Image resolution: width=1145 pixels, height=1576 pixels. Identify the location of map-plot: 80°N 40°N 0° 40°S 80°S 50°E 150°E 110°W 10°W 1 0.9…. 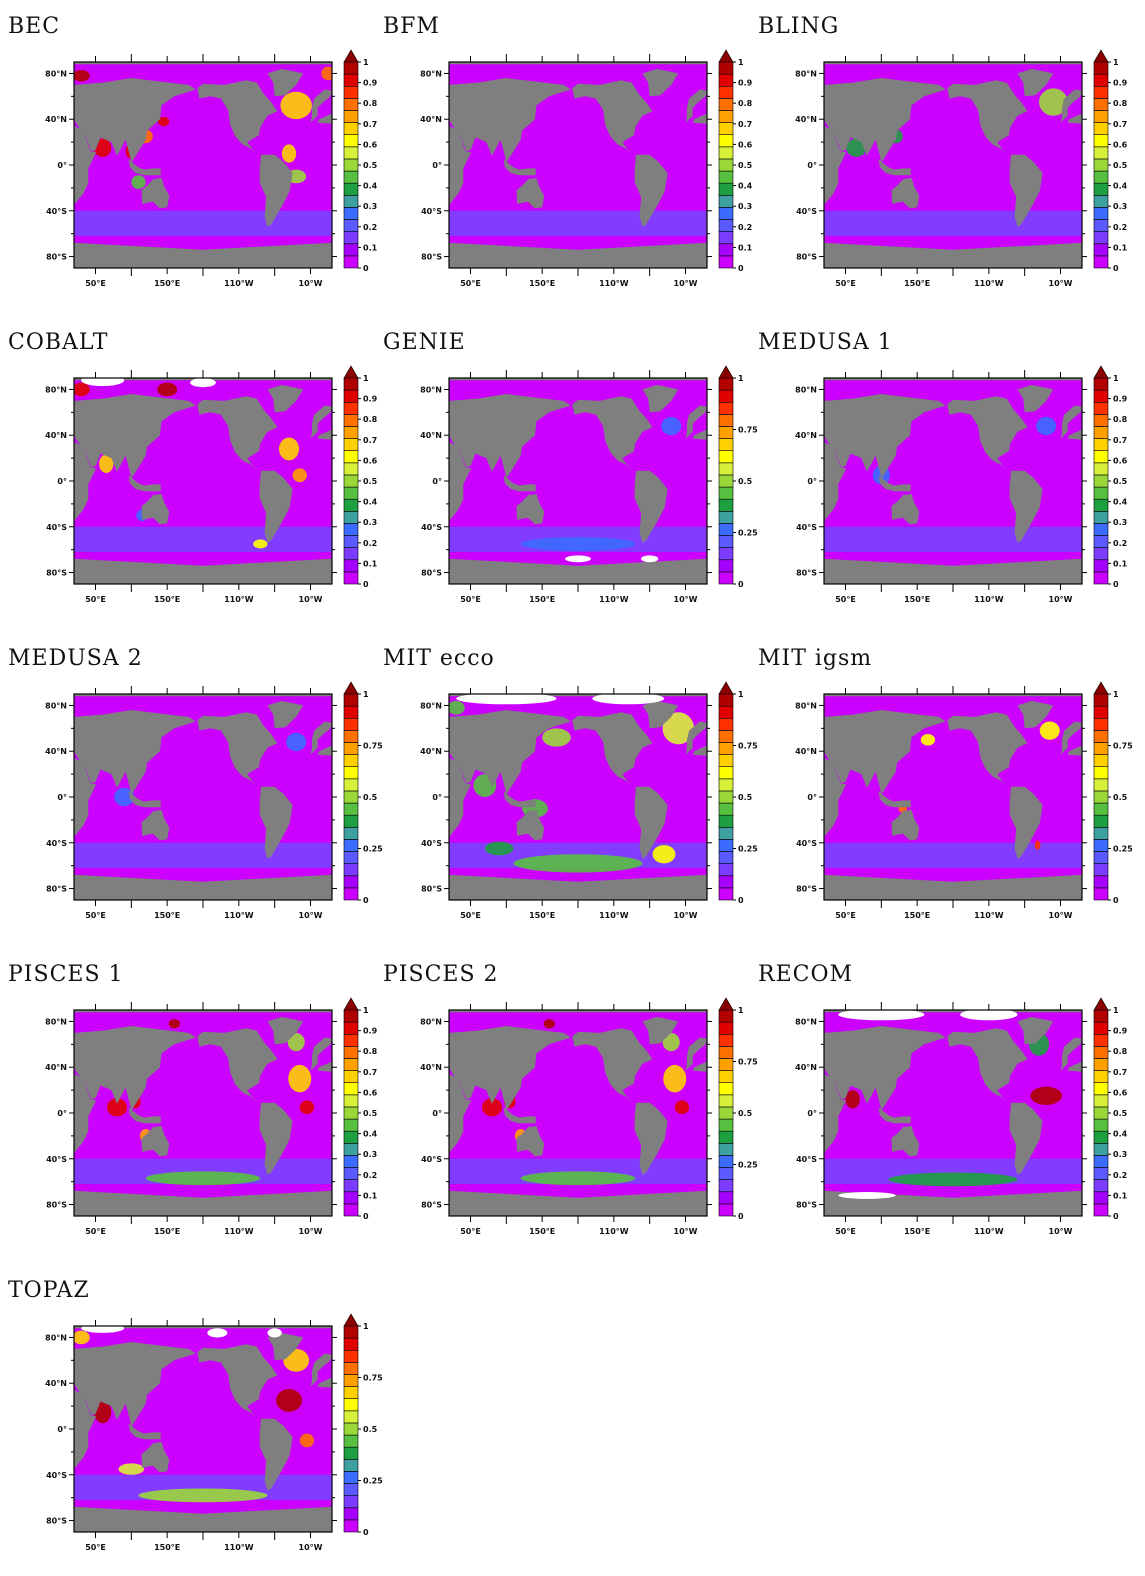
(961, 1116).